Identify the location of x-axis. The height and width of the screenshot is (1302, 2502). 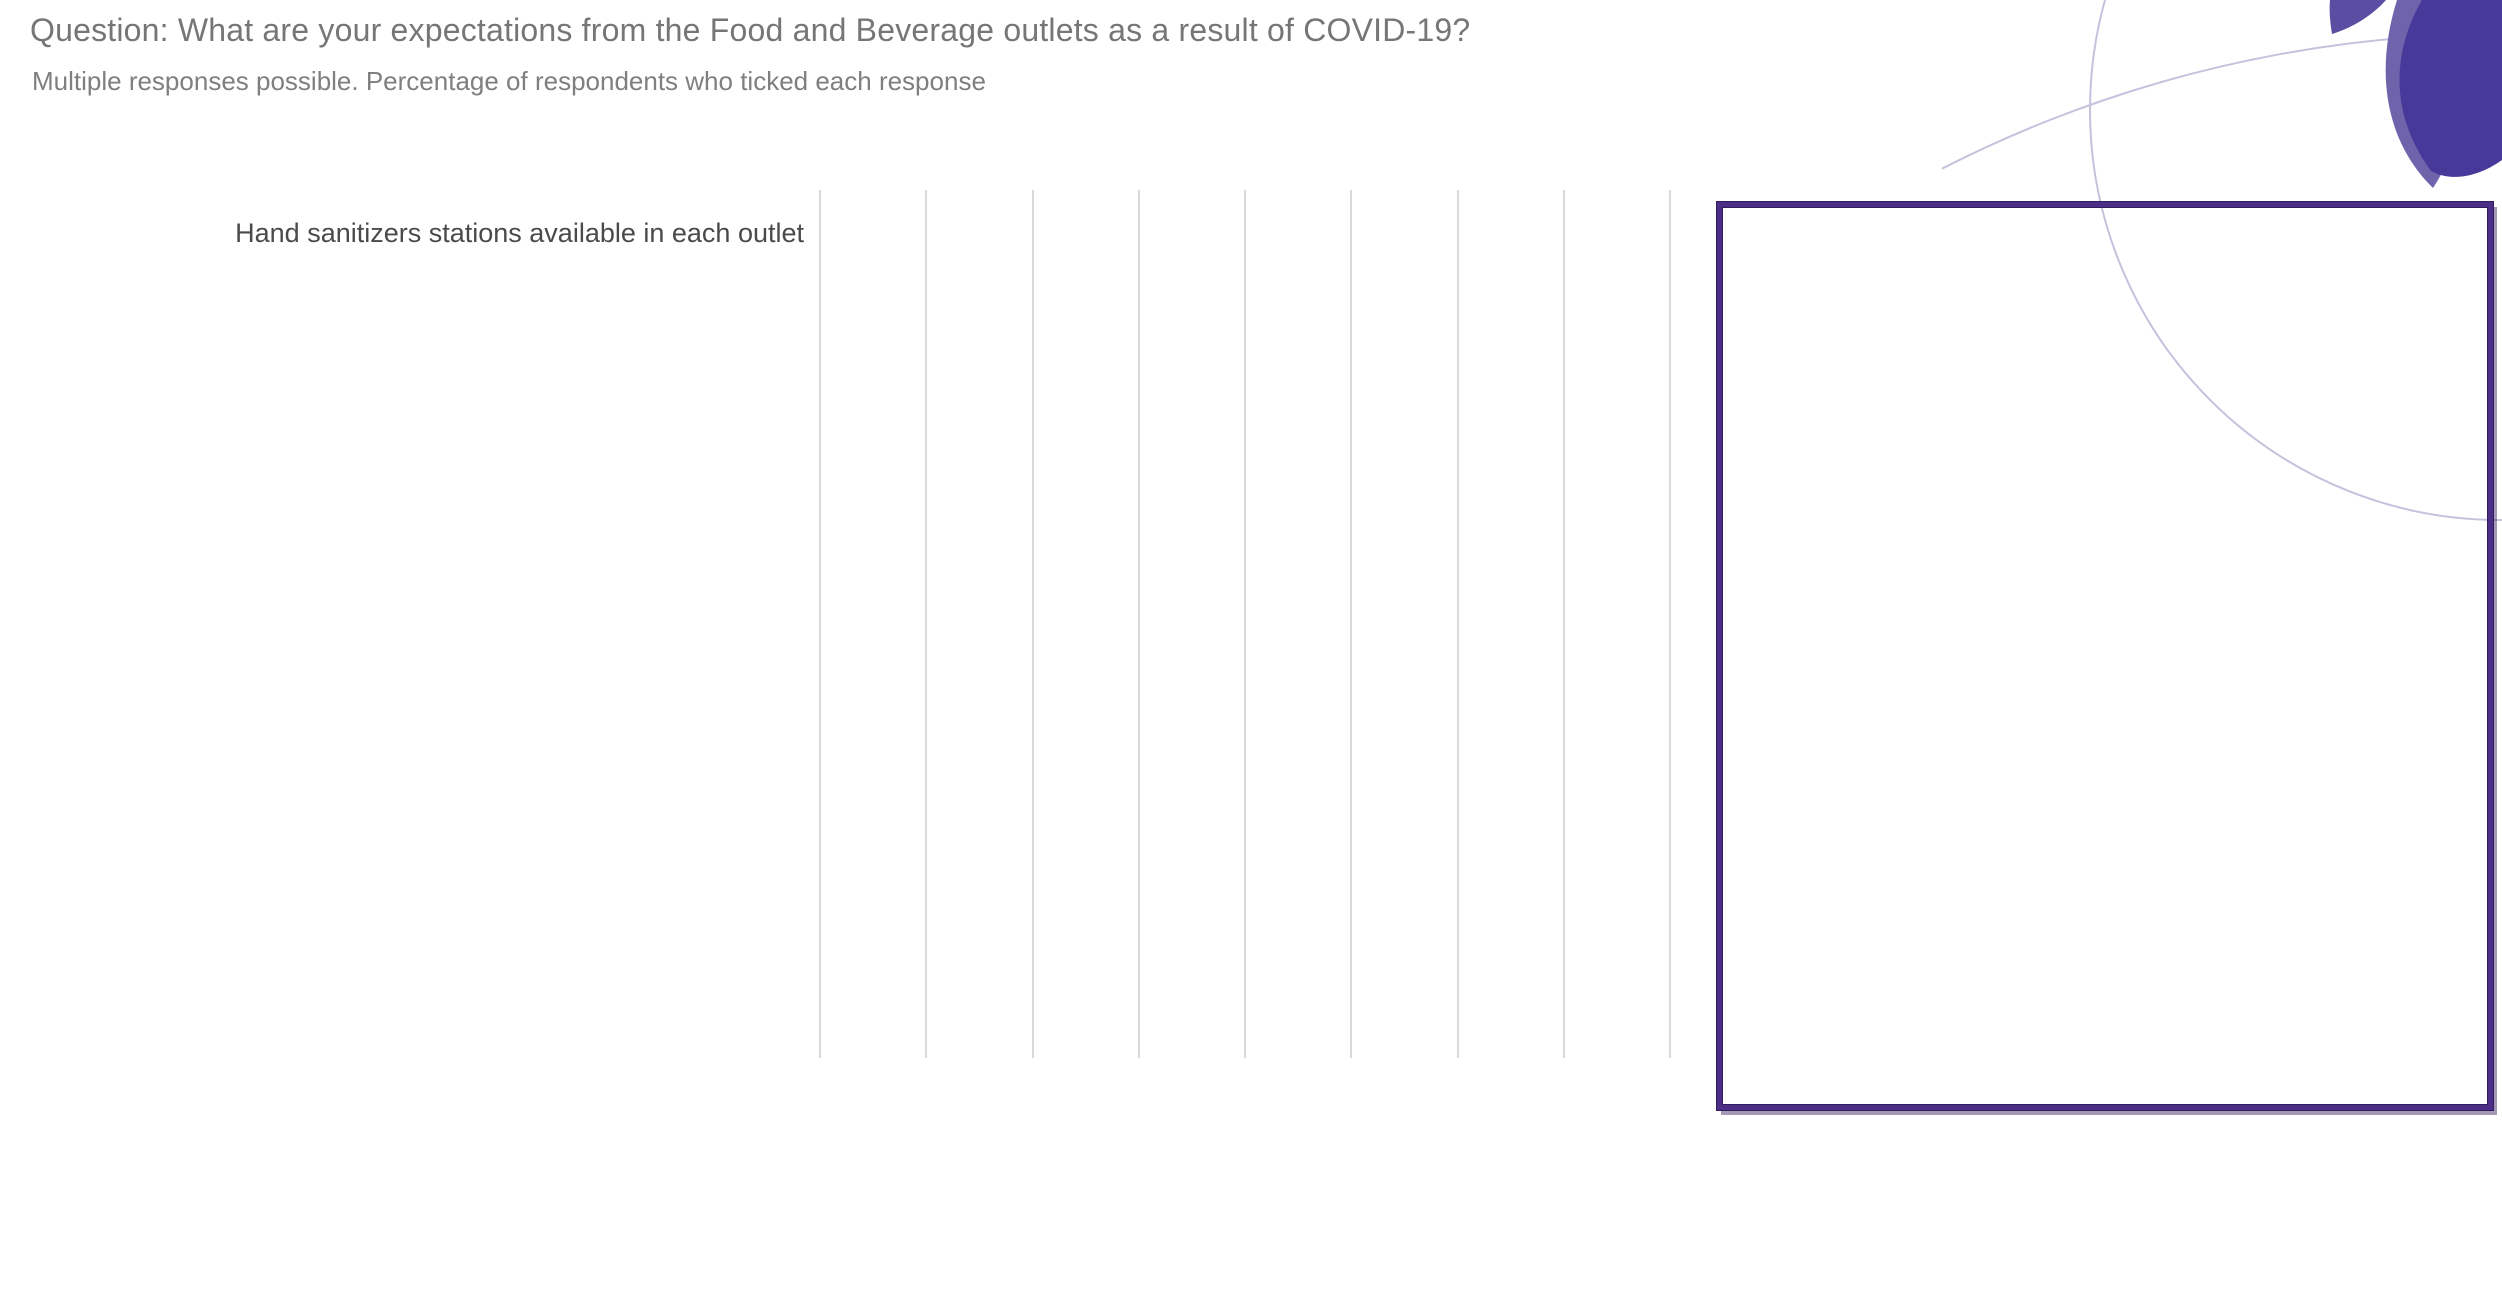
(1244, 1282).